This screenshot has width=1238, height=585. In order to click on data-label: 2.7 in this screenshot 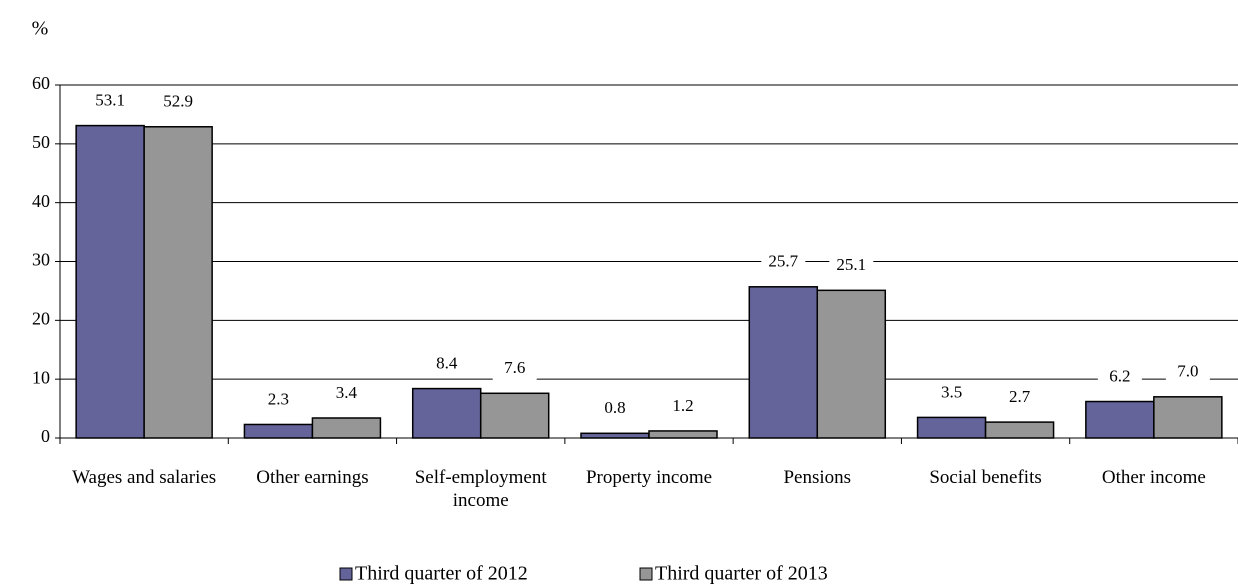, I will do `click(1020, 396)`.